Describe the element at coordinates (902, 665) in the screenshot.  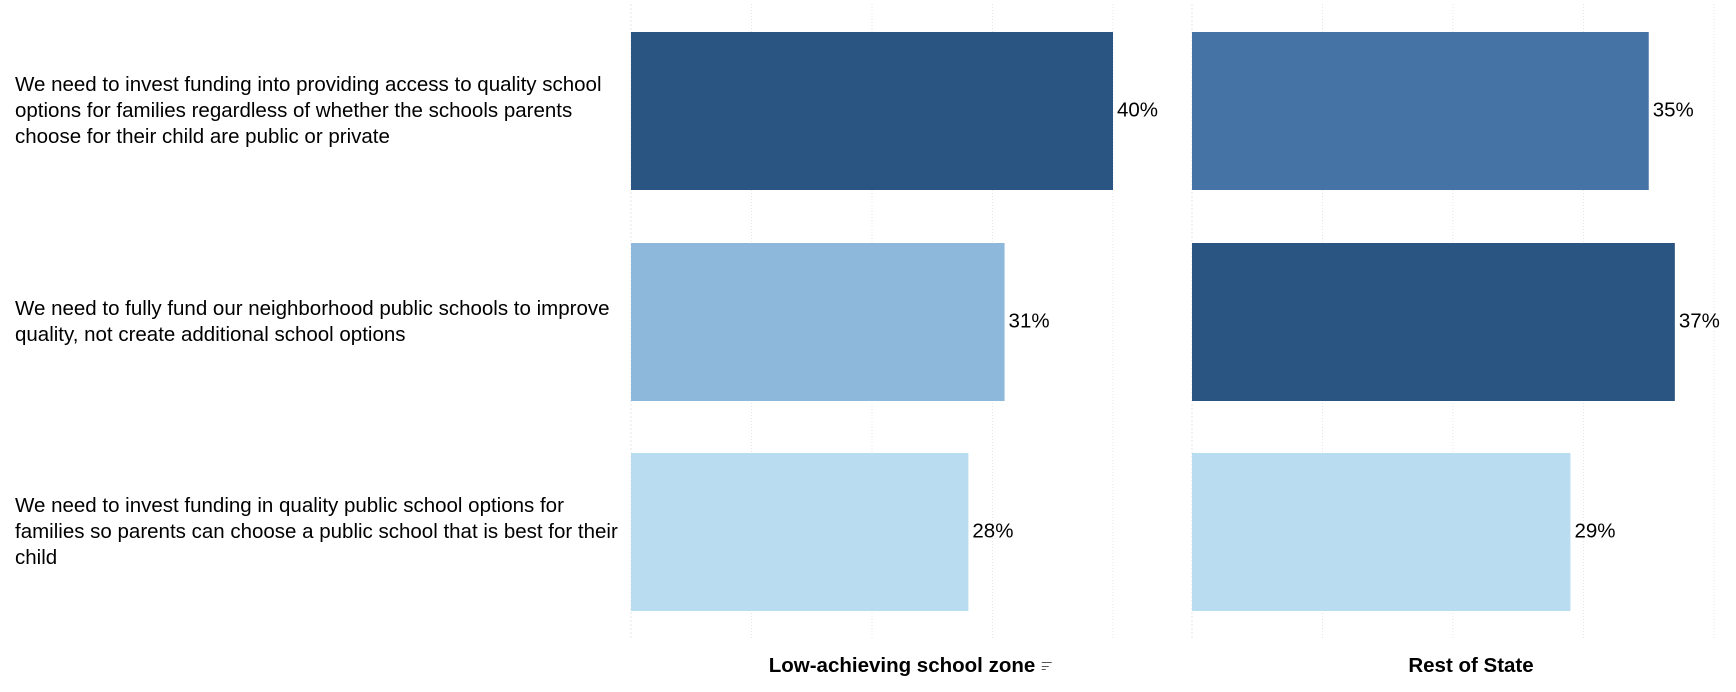
I see `panel-title-label-0: Low-achieving school zone` at that location.